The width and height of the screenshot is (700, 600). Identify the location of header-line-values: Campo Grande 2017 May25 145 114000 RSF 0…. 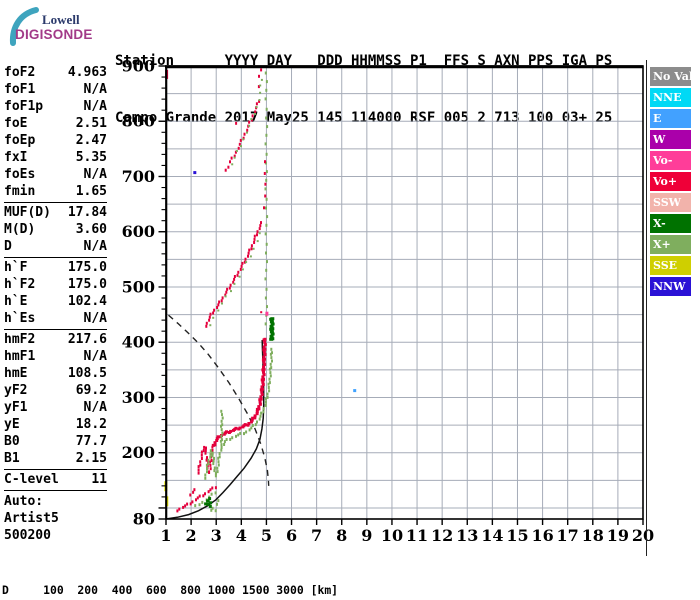
(364, 118).